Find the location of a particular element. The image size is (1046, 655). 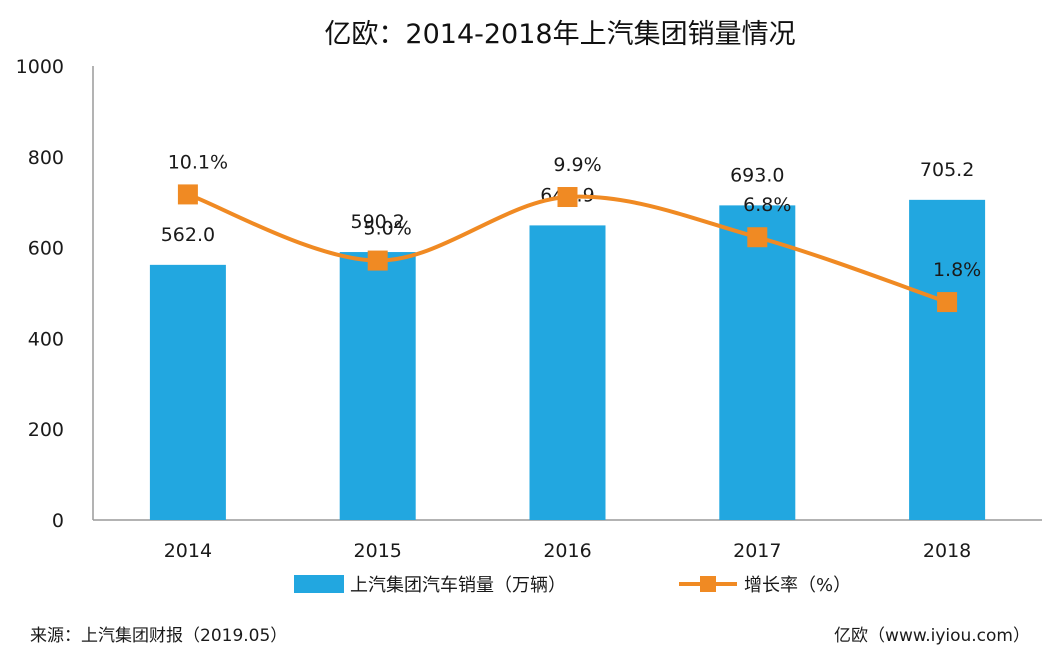

x-tick-label: 2017 is located at coordinates (757, 551).